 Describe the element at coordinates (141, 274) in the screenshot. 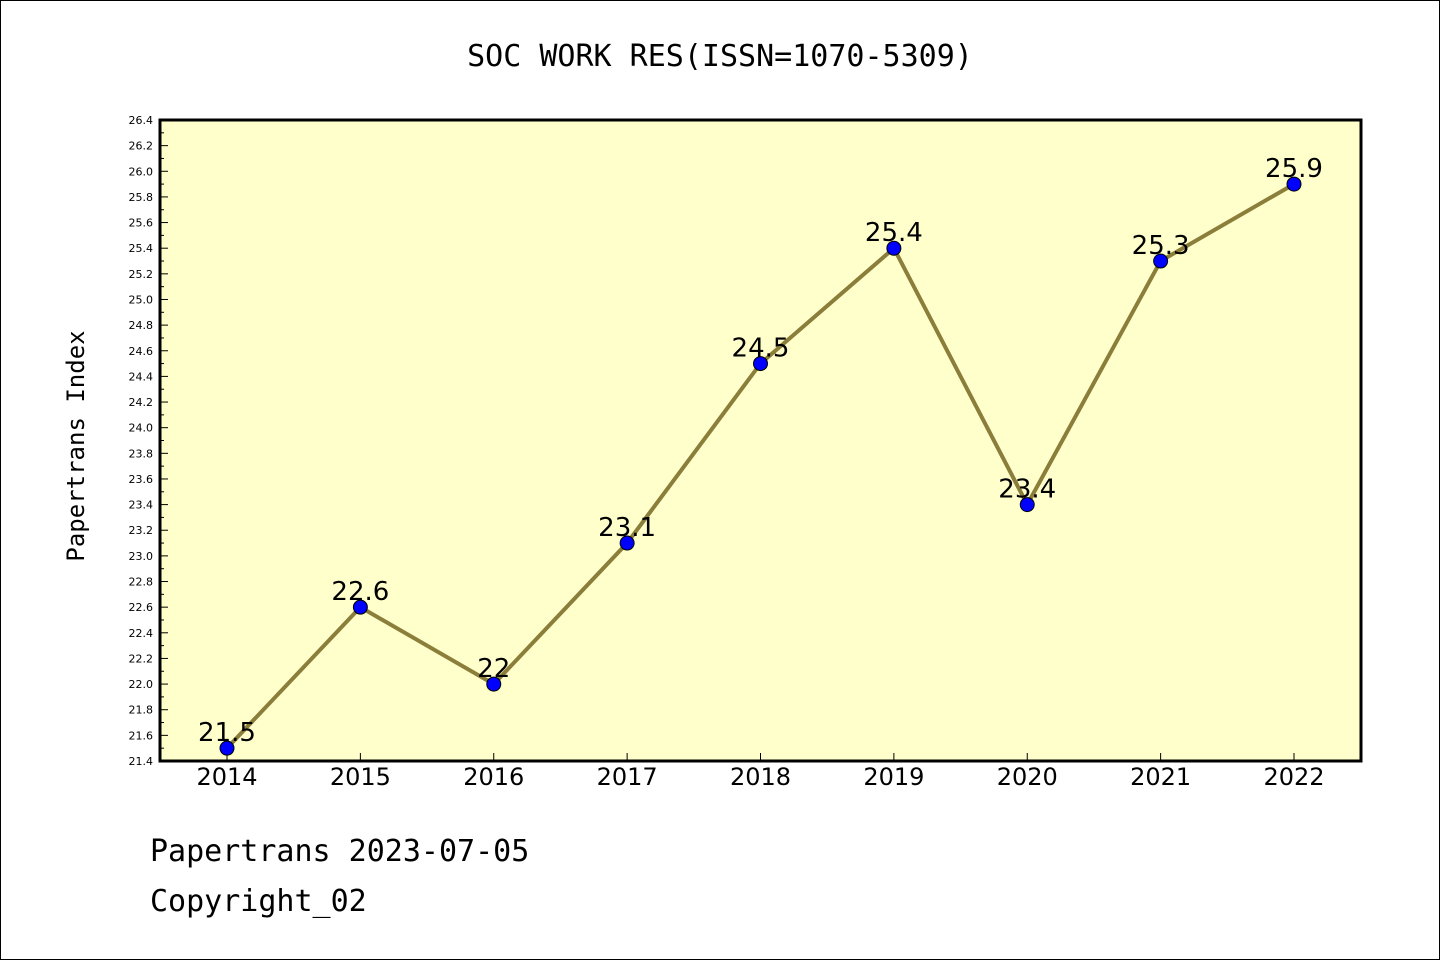

I see `y-tick-label: 25.2` at that location.